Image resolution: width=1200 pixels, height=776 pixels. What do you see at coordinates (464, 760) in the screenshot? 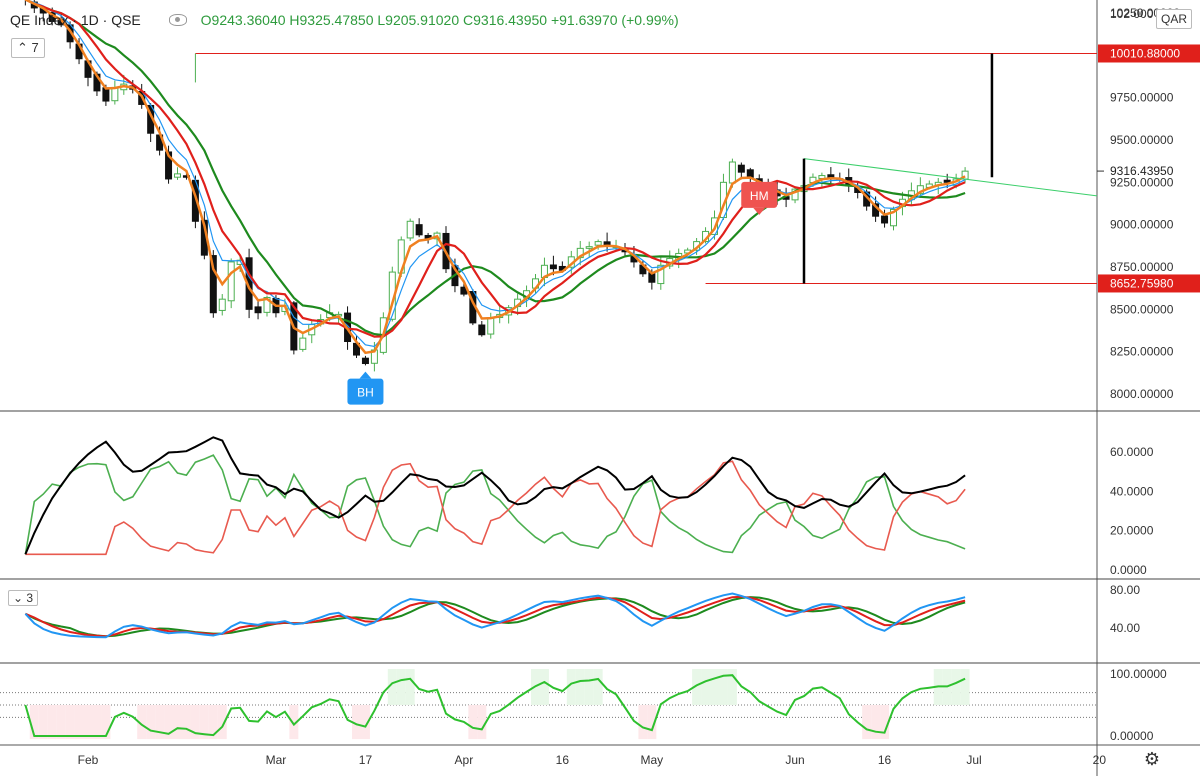
I see `x-tick-label: Apr` at bounding box center [464, 760].